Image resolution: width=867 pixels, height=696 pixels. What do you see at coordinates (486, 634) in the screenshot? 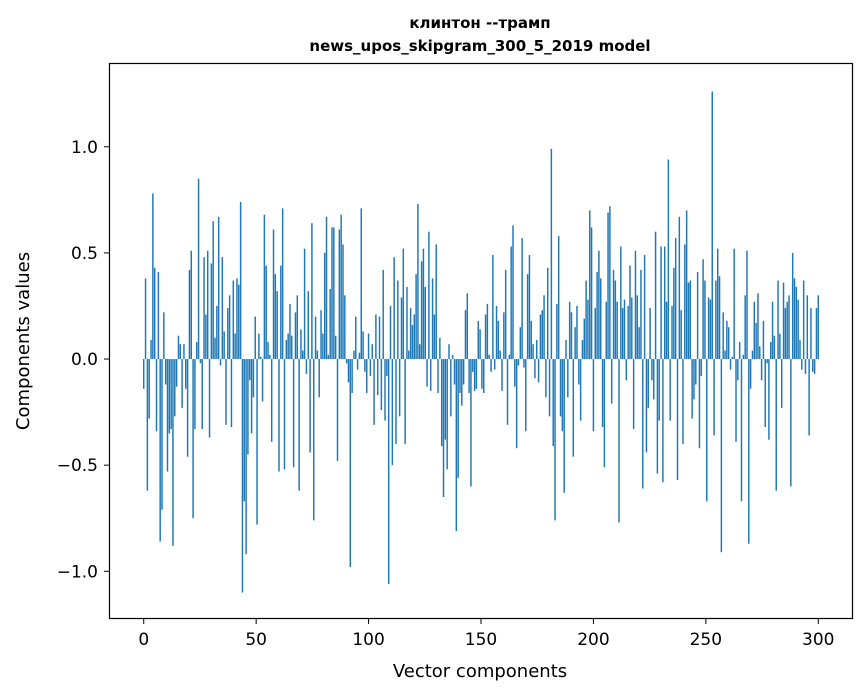
I see `x-axis-ticks: 0 50 100 150 200 250 300` at bounding box center [486, 634].